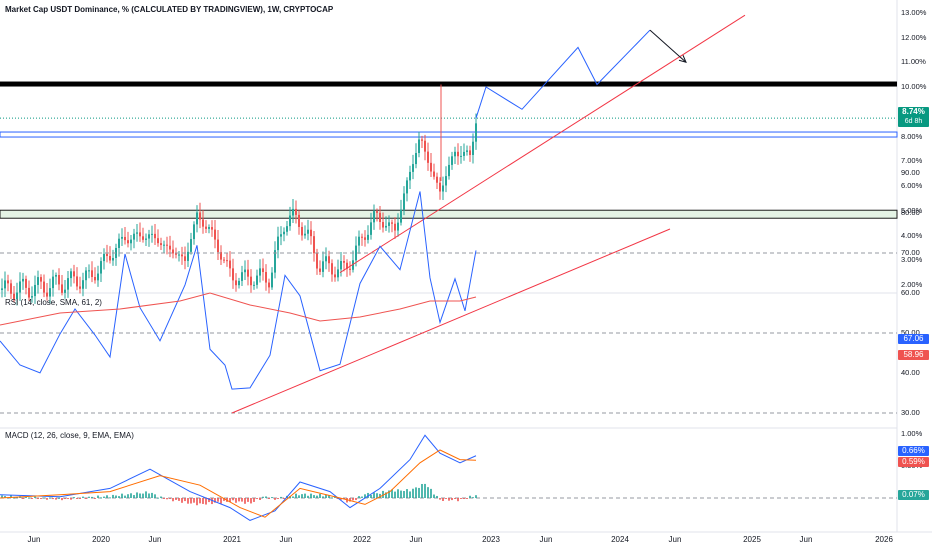  Describe the element at coordinates (491, 539) in the screenshot. I see `time-tick-label: 2023` at that location.